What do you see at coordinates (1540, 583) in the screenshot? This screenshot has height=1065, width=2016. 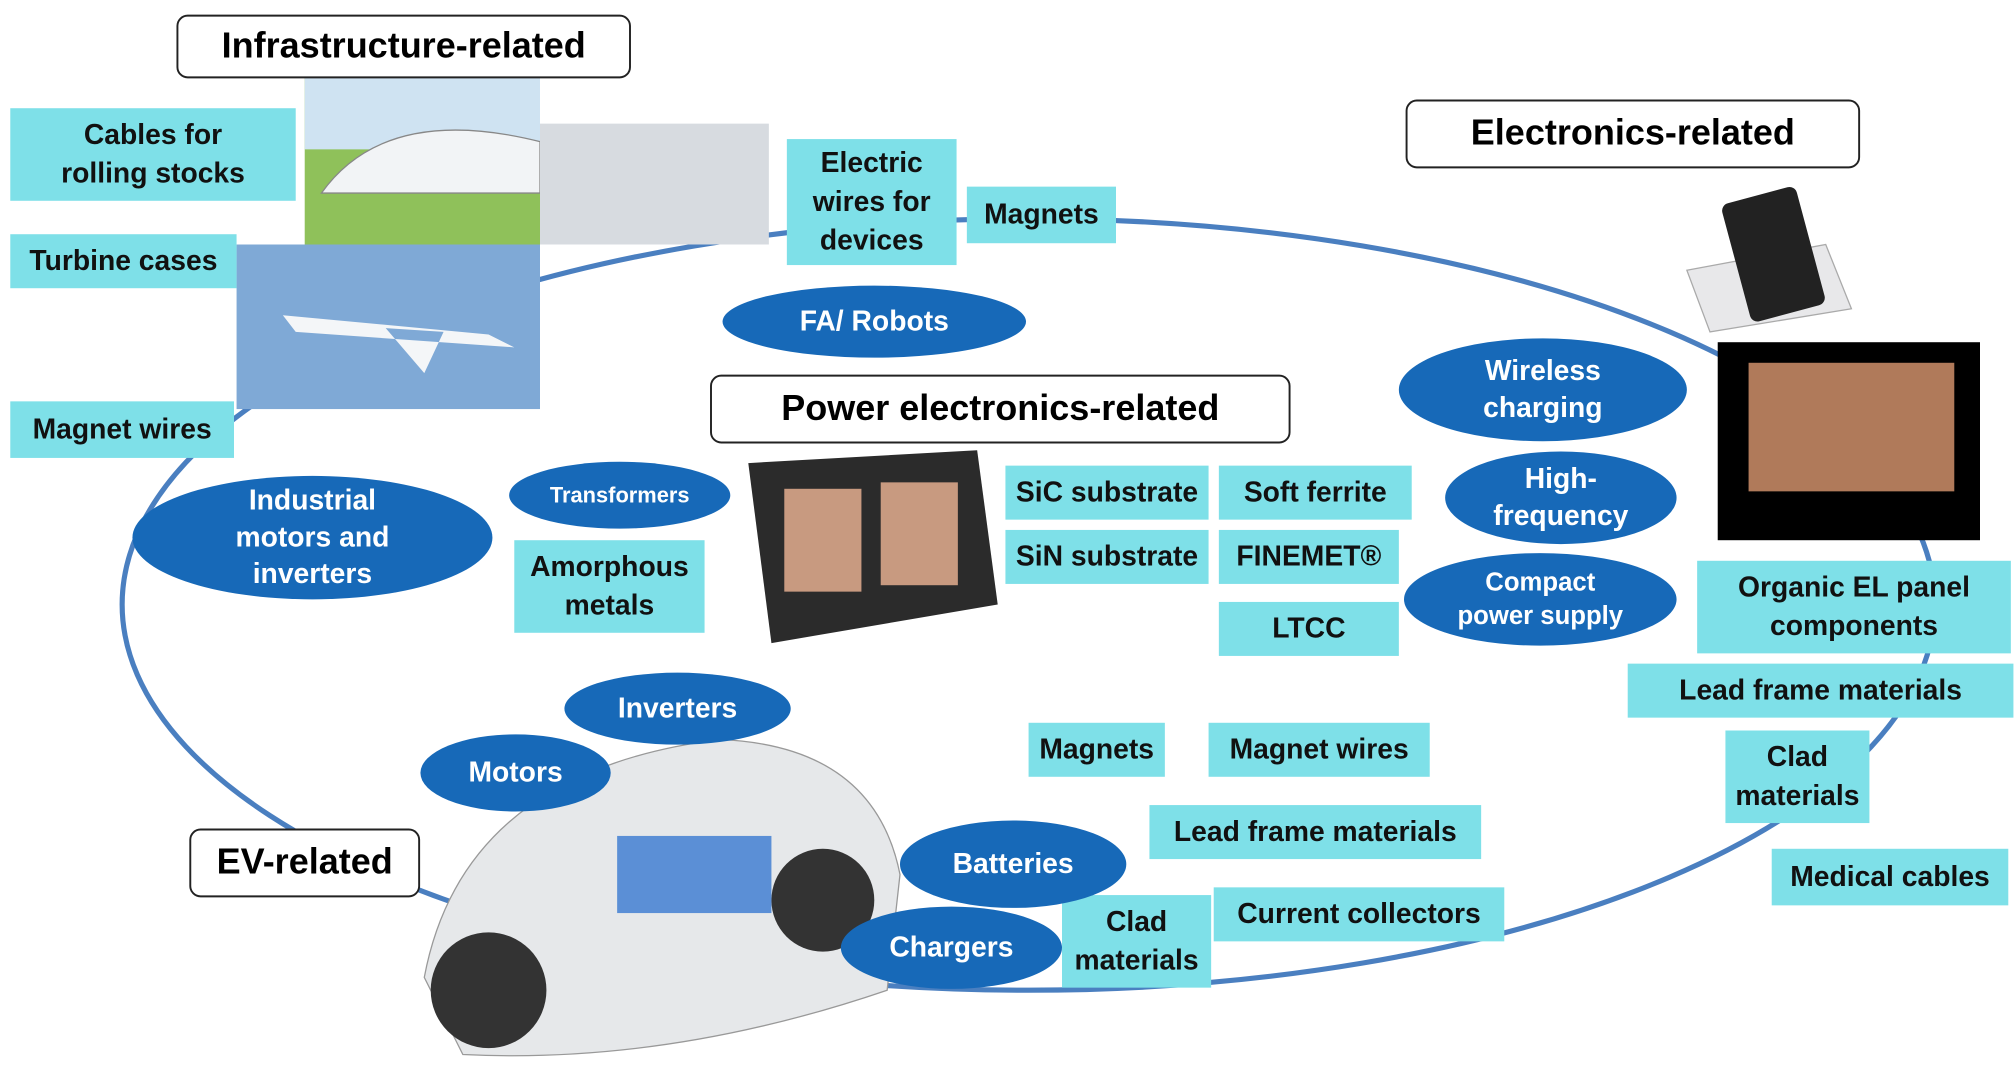 I see `label: Compact` at bounding box center [1540, 583].